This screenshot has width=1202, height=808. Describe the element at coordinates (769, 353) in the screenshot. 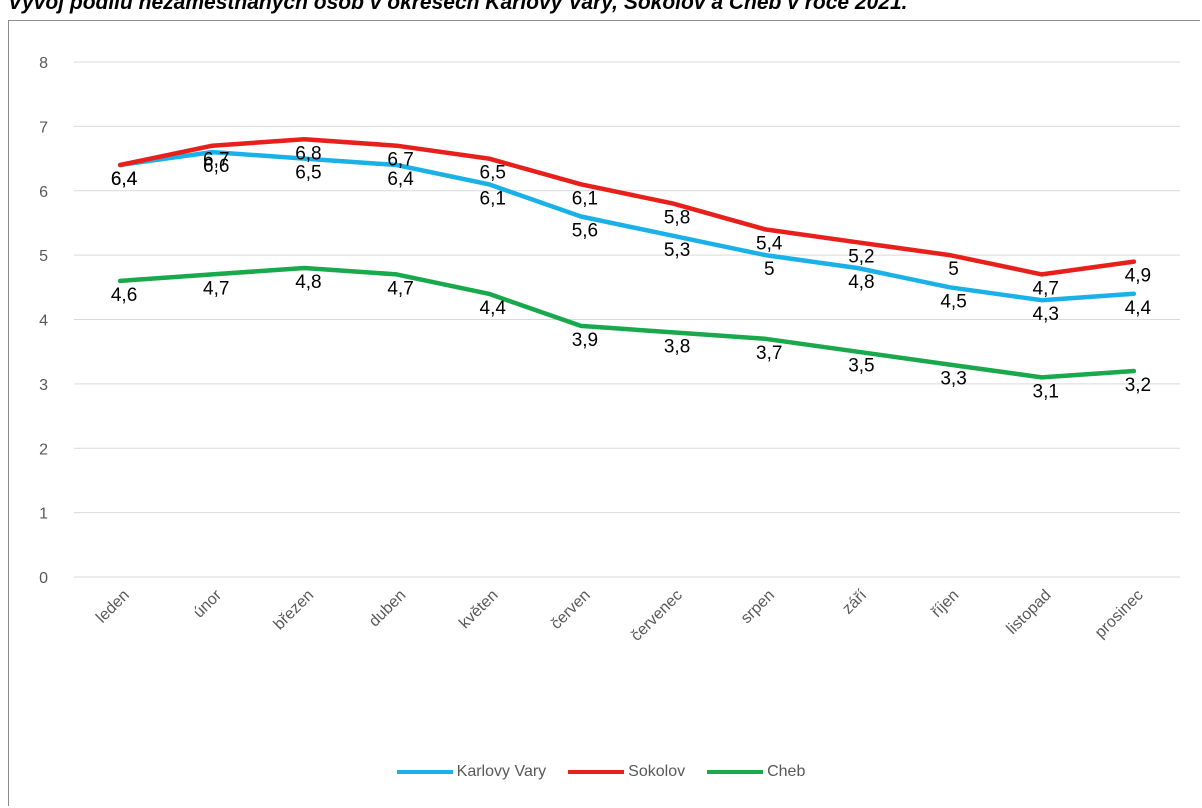

I see `data-label: 3,7` at that location.